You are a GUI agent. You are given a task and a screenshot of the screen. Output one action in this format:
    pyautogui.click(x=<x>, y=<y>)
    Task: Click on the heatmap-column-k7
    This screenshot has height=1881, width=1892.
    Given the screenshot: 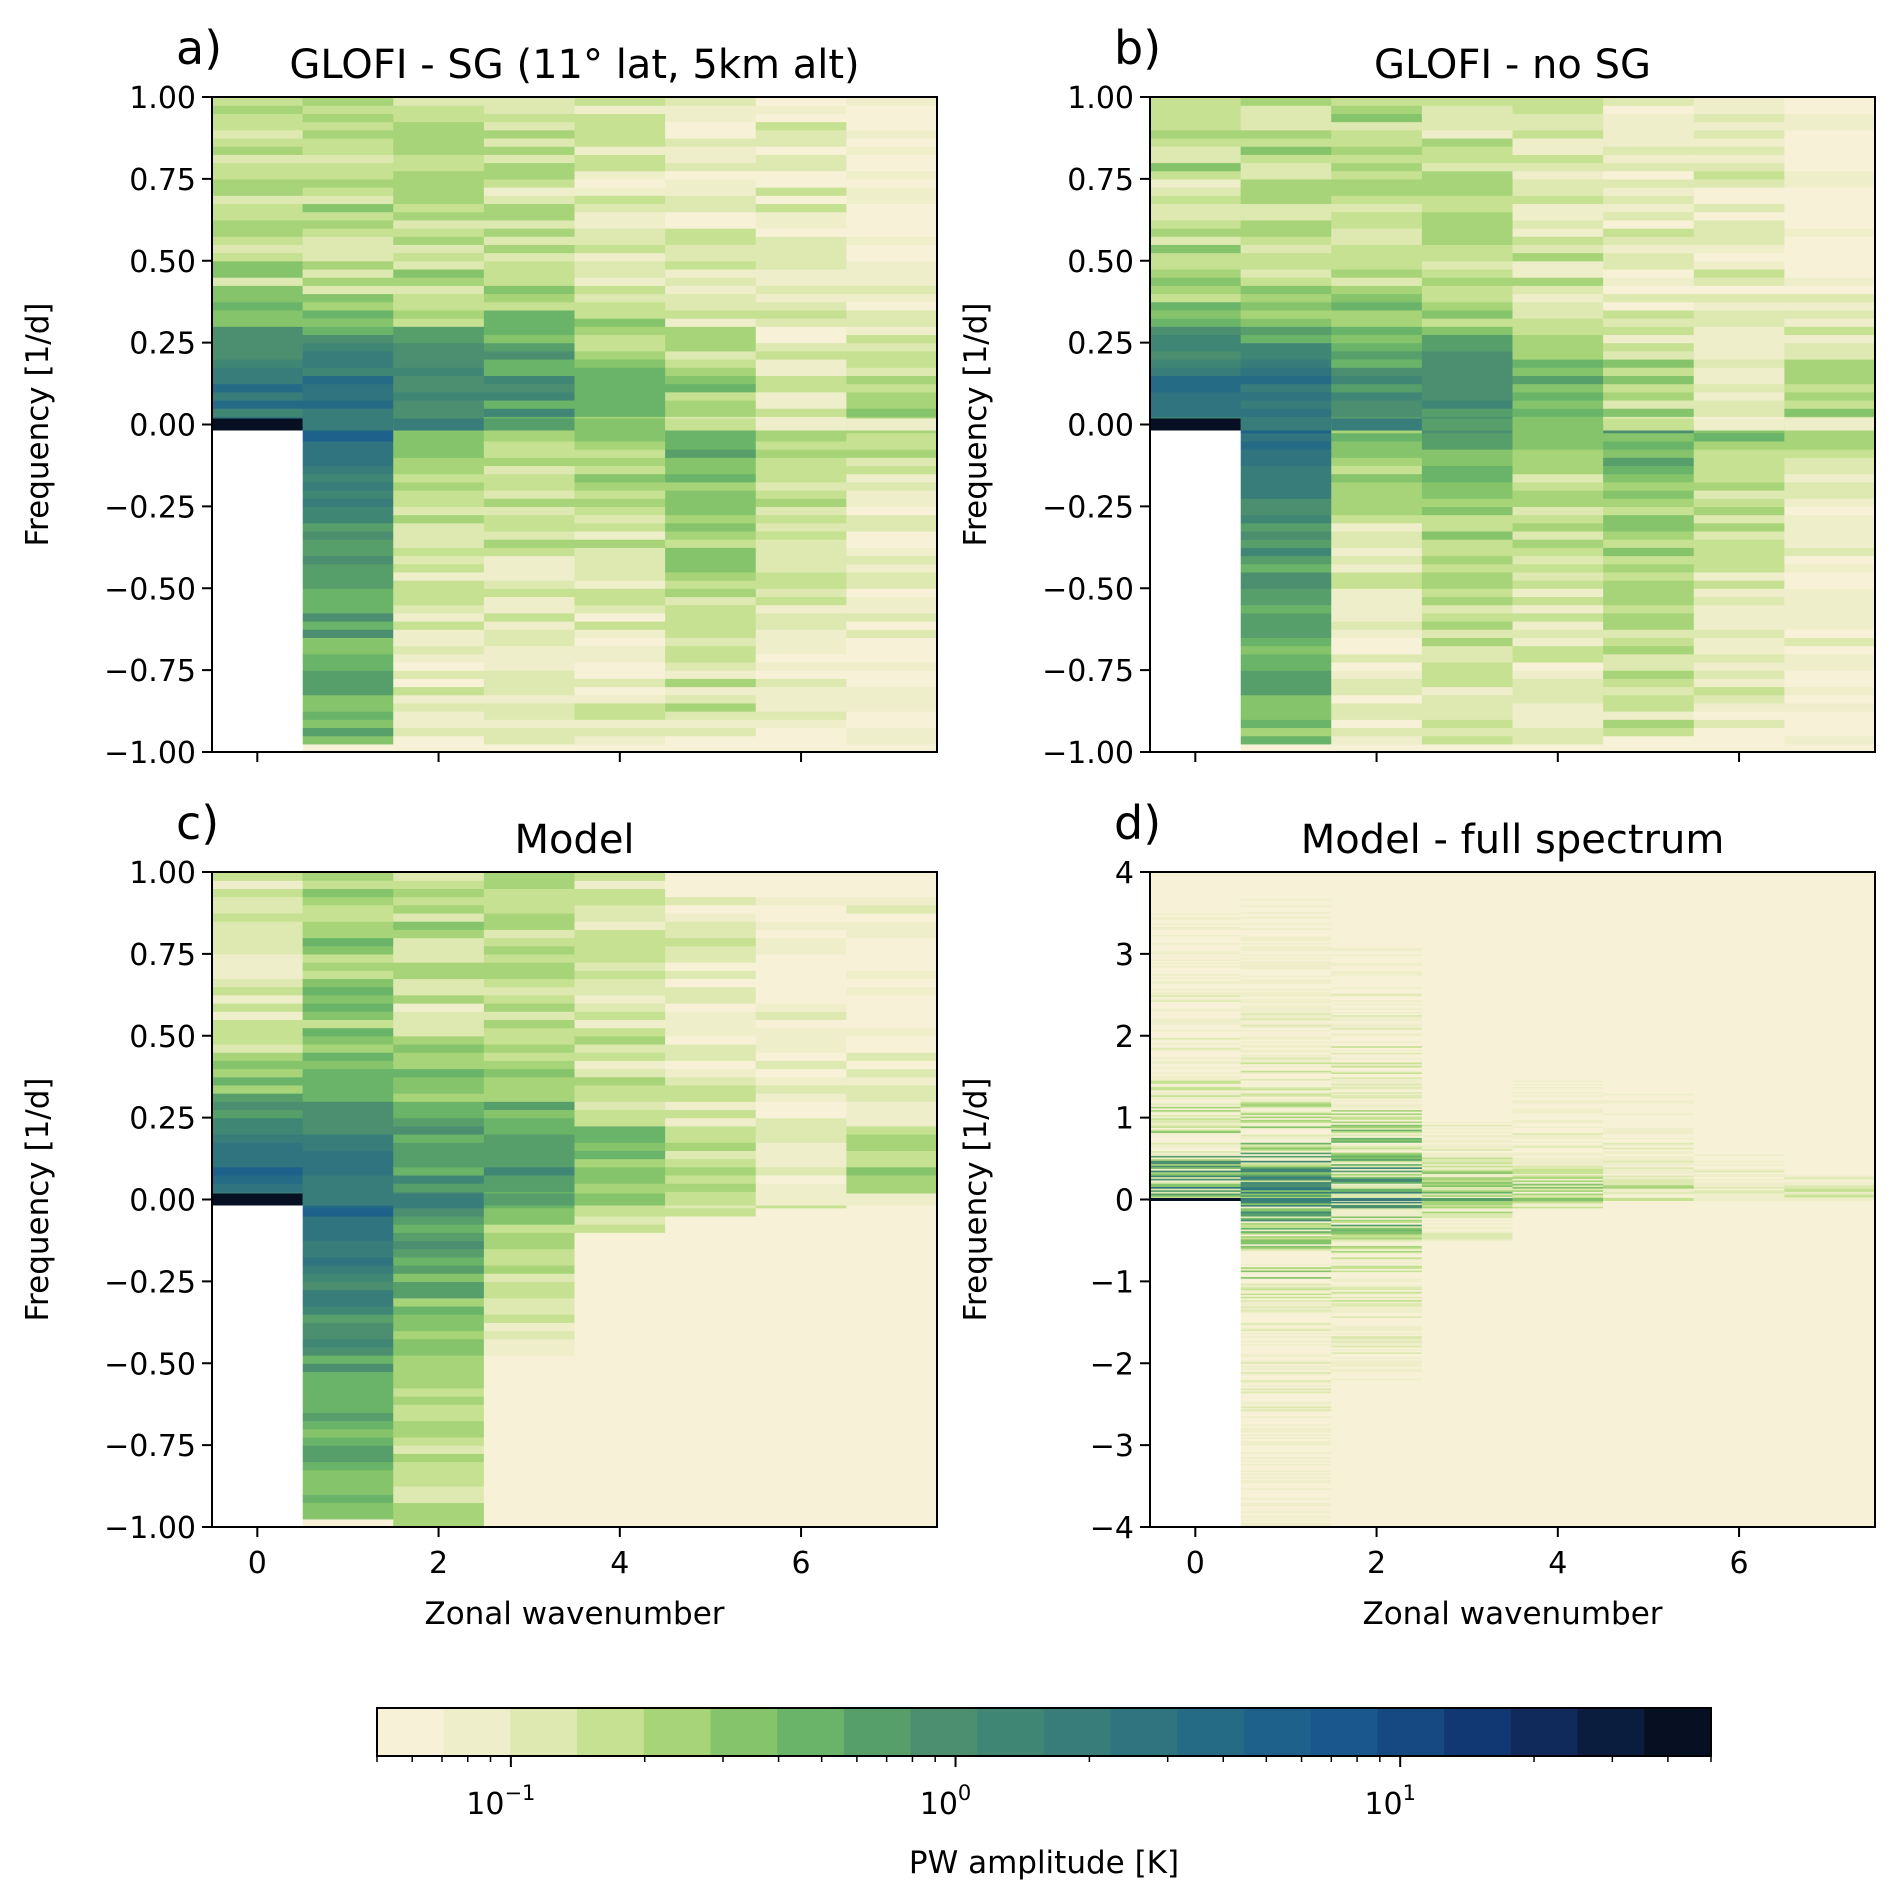 What is the action you would take?
    pyautogui.click(x=1830, y=425)
    